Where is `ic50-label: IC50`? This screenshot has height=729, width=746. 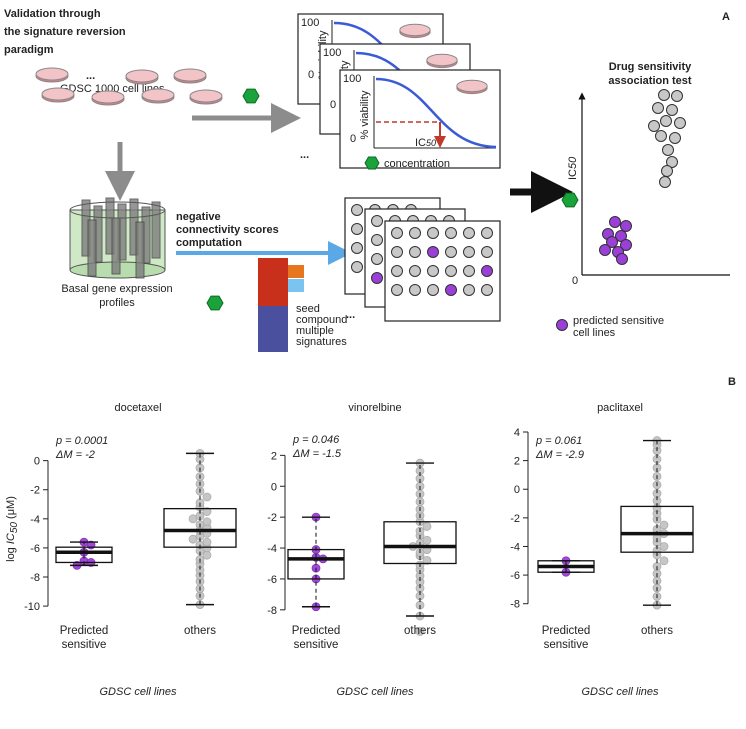
ic50-label: IC50 is located at coordinates (425, 143).